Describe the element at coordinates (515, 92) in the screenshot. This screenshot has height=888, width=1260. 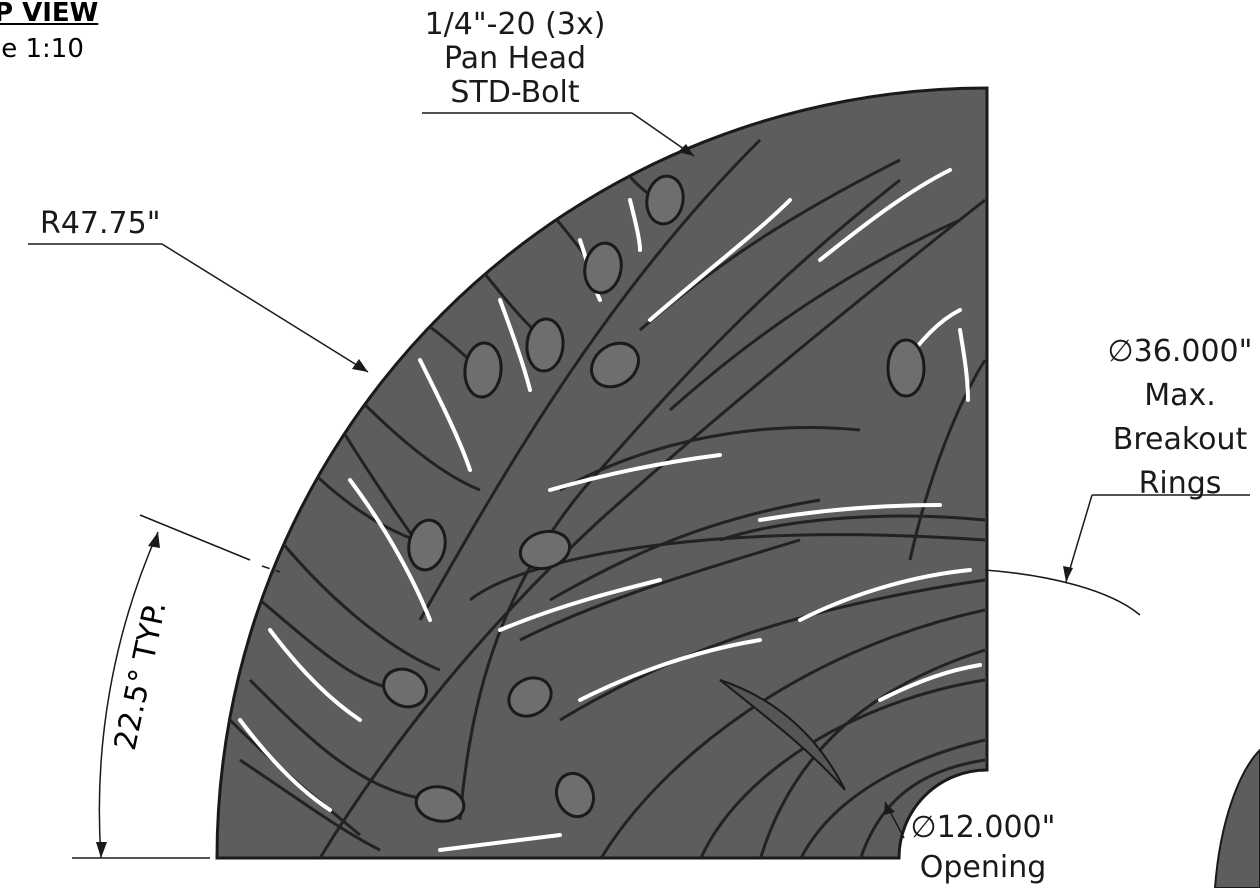
I see `bolt-type: STD-Bolt` at that location.